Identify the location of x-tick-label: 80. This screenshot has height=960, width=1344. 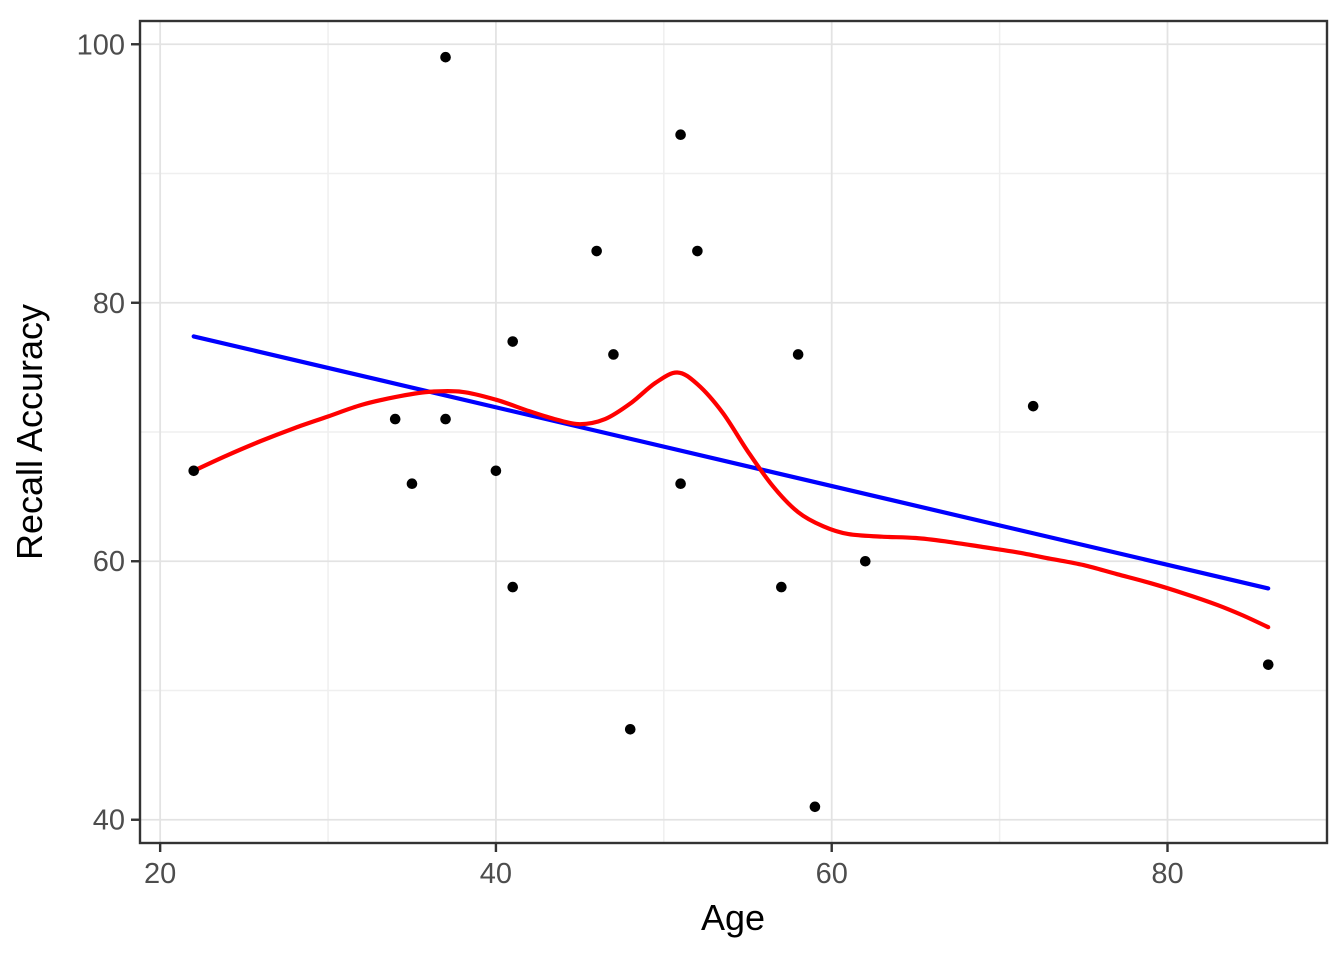
(1167, 874).